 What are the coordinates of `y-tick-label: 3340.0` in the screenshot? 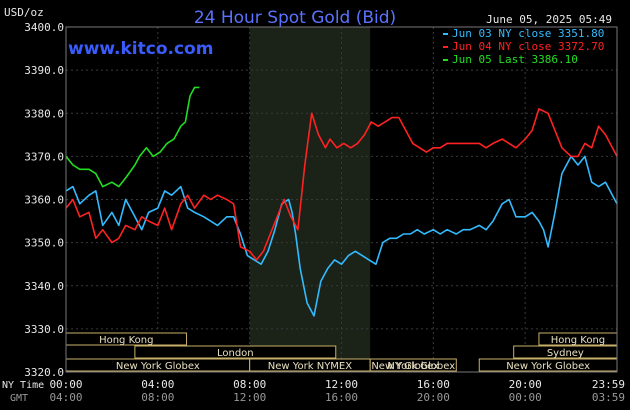 It's located at (44, 286).